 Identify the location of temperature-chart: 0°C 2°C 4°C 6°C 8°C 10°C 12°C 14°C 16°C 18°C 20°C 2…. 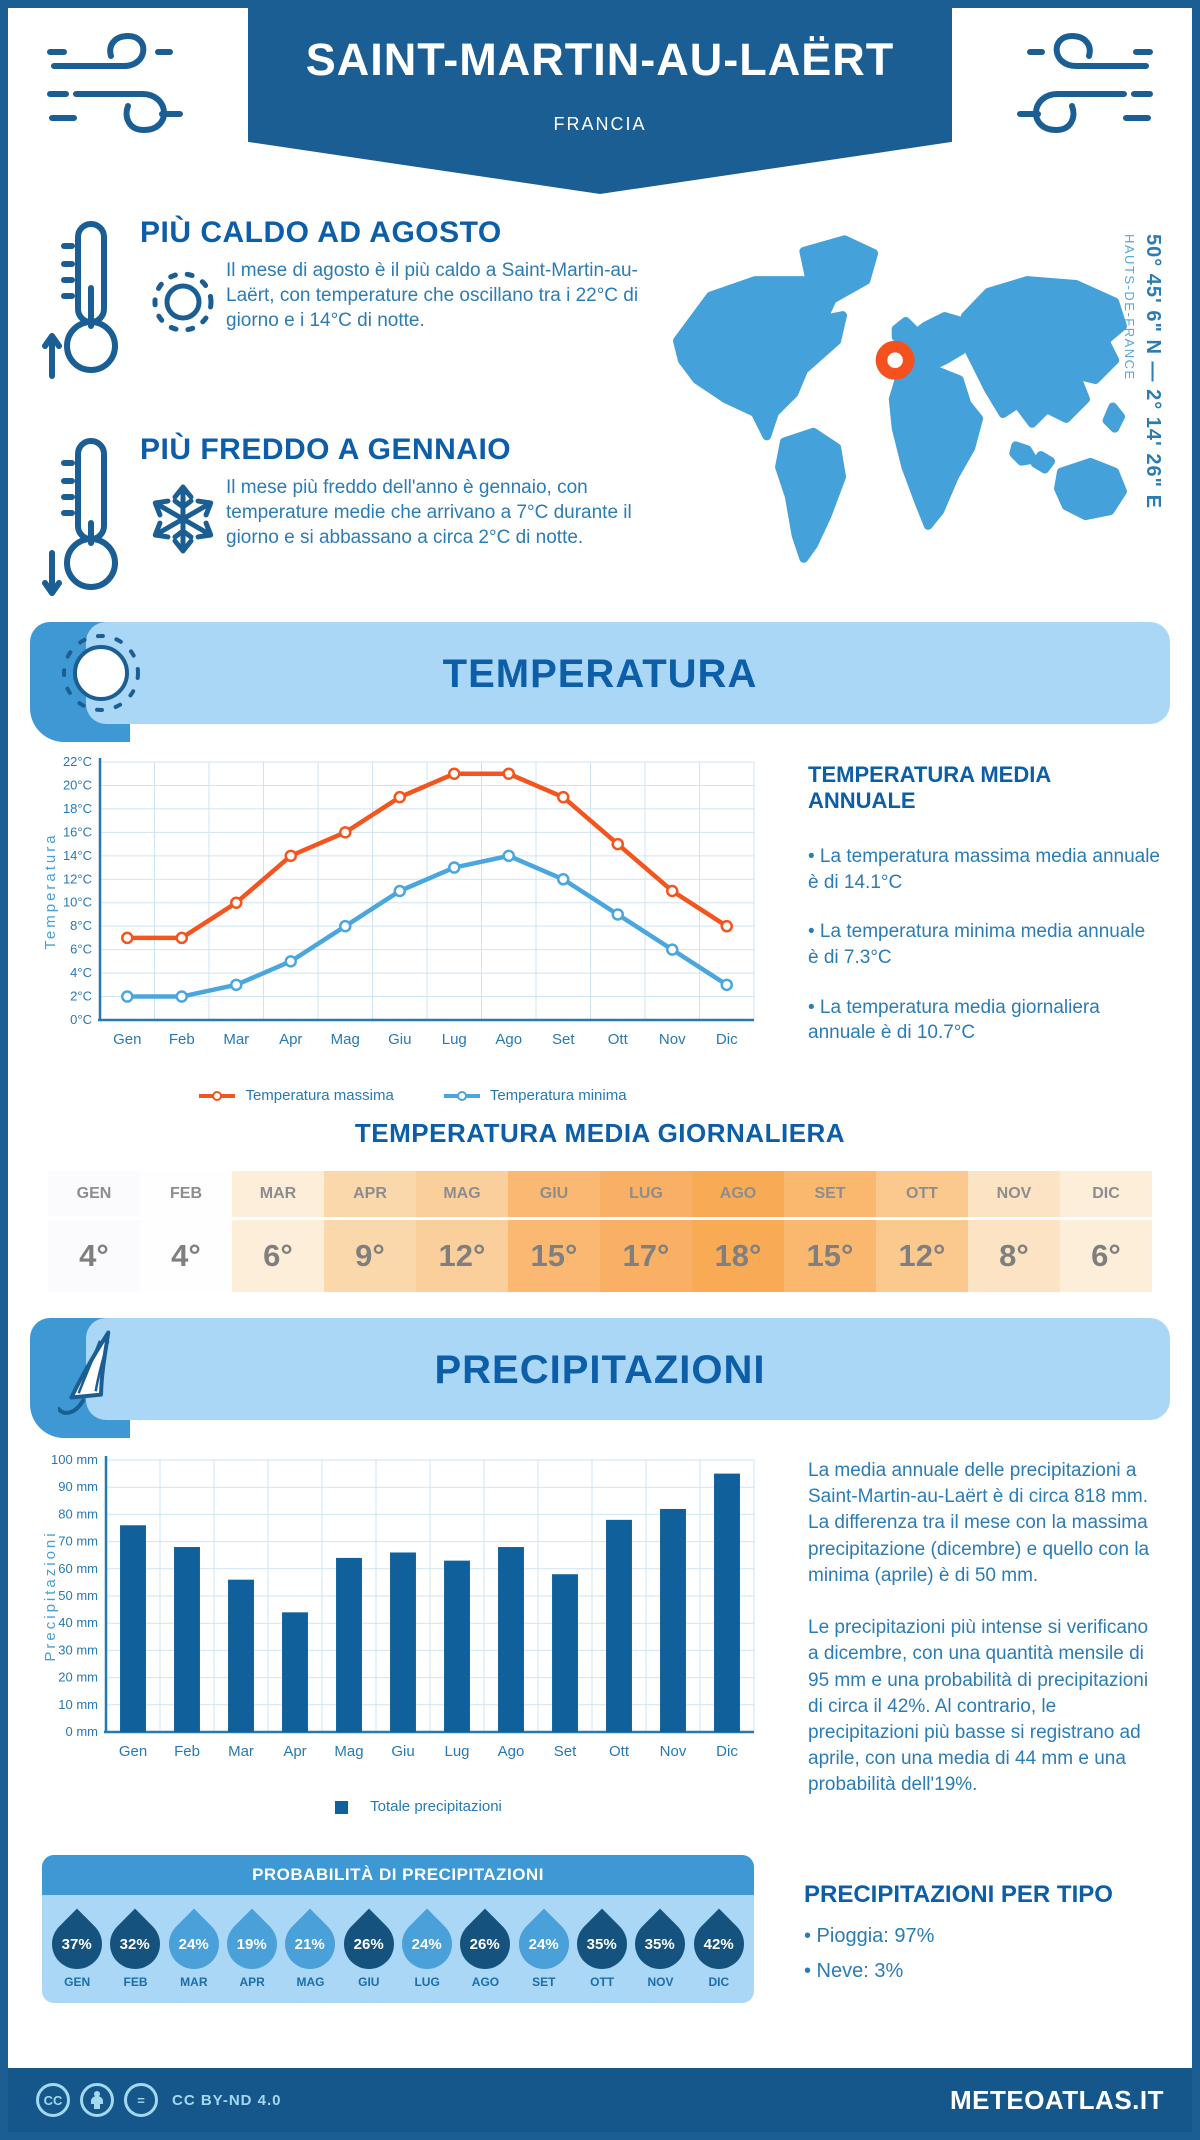
(398, 901).